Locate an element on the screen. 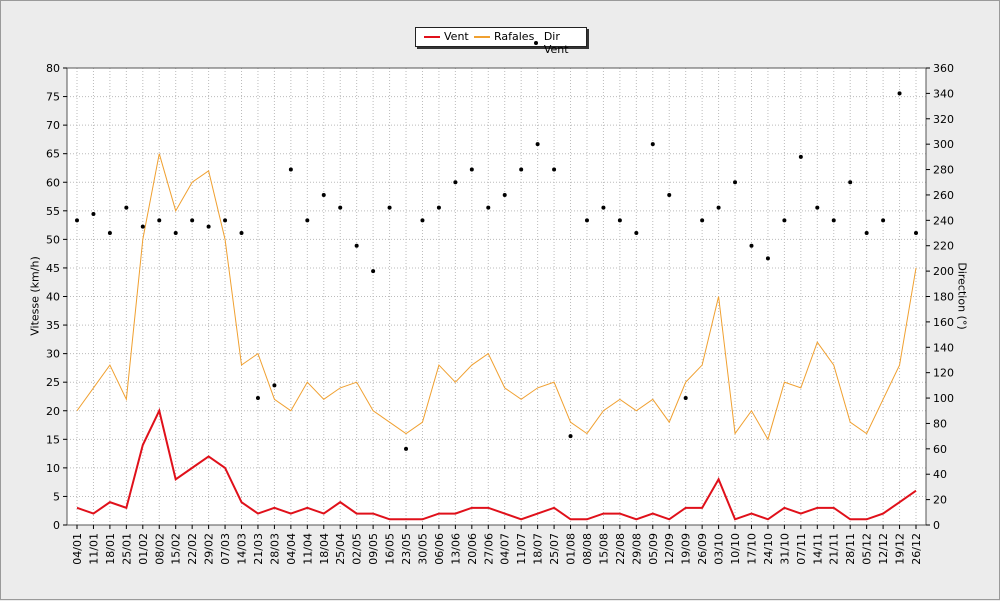  y-axis-right-title: Direction (°) is located at coordinates (962, 296).